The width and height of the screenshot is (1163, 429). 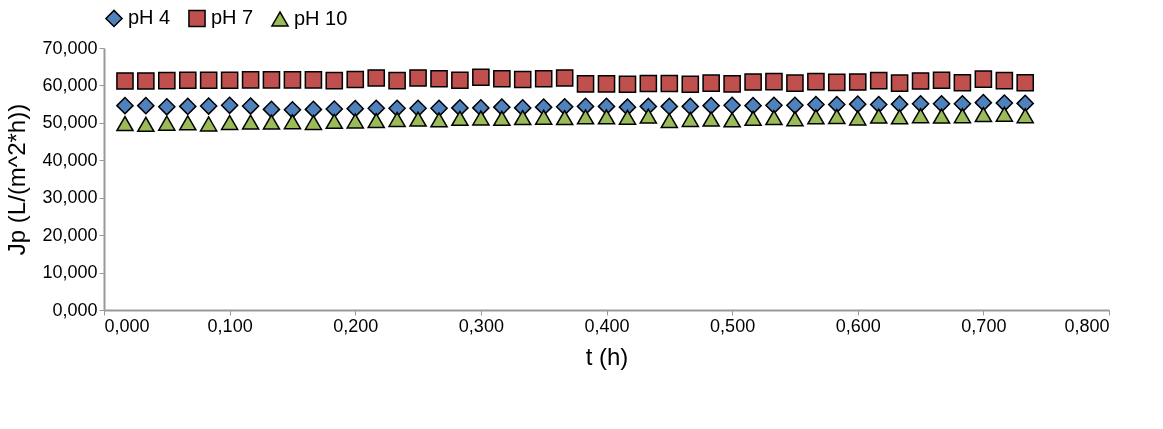 I want to click on x-axis-title: t (h), so click(x=607, y=356).